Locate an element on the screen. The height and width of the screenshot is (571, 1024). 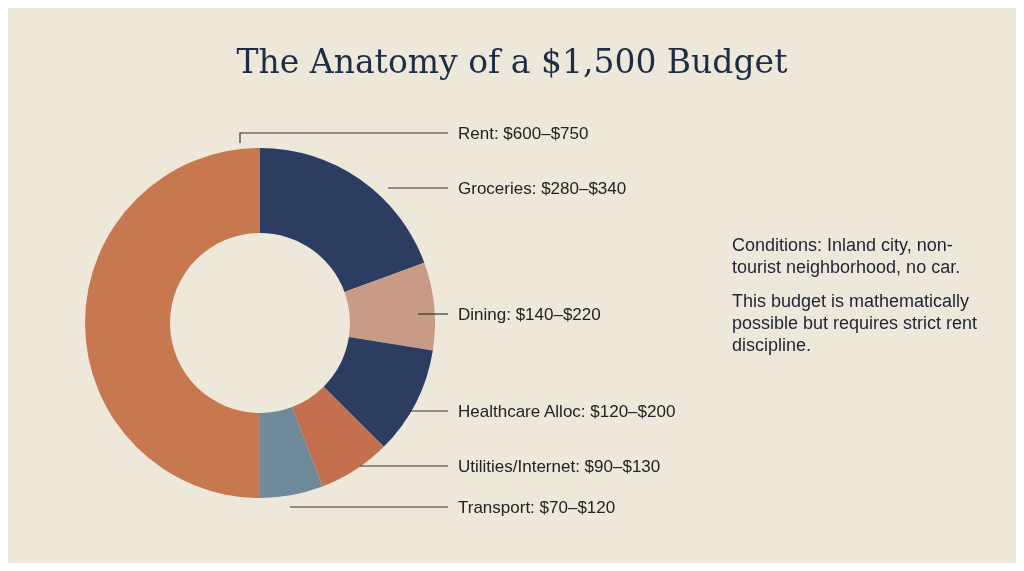
slice-label: Healthcare Alloc: $120–$200 is located at coordinates (567, 411).